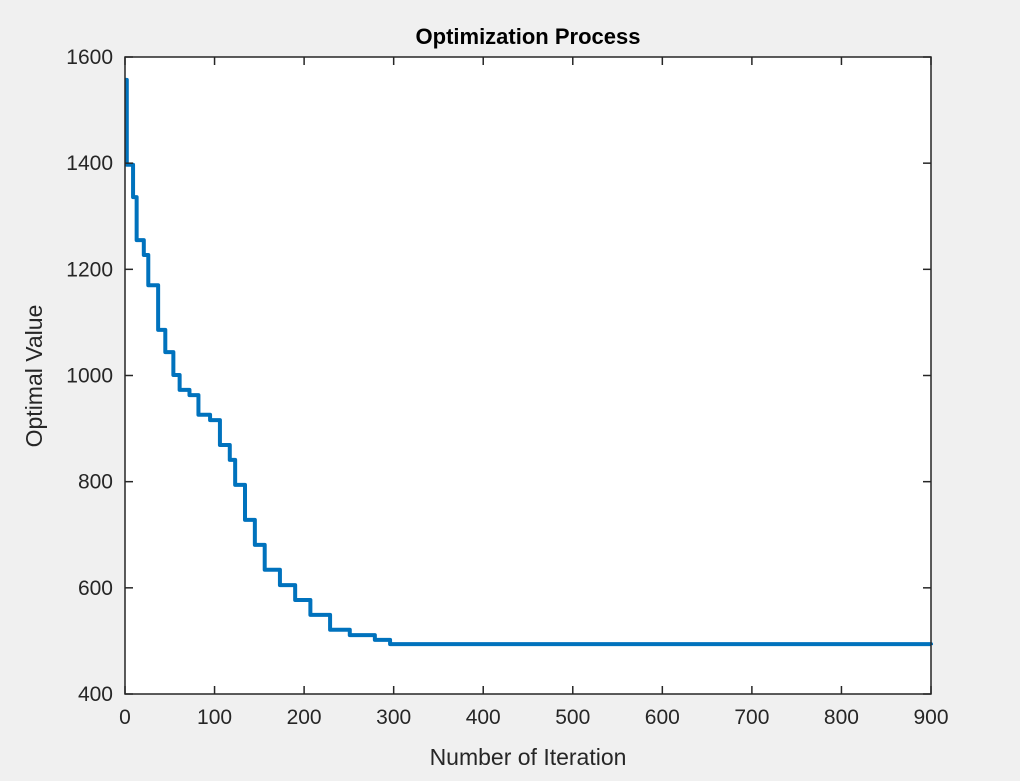  Describe the element at coordinates (95, 482) in the screenshot. I see `y-tick-label: 800` at that location.